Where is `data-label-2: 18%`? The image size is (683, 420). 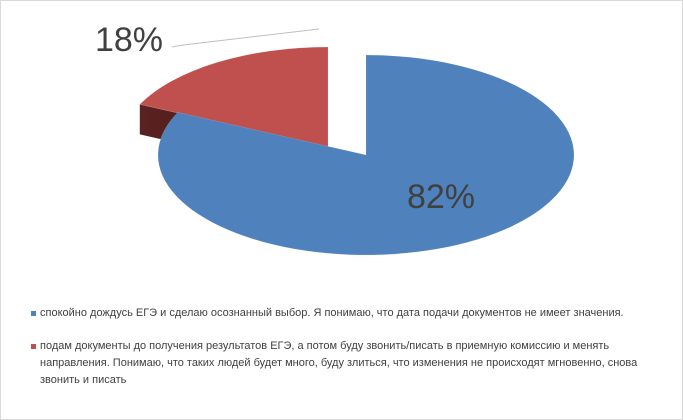 data-label-2: 18% is located at coordinates (129, 40).